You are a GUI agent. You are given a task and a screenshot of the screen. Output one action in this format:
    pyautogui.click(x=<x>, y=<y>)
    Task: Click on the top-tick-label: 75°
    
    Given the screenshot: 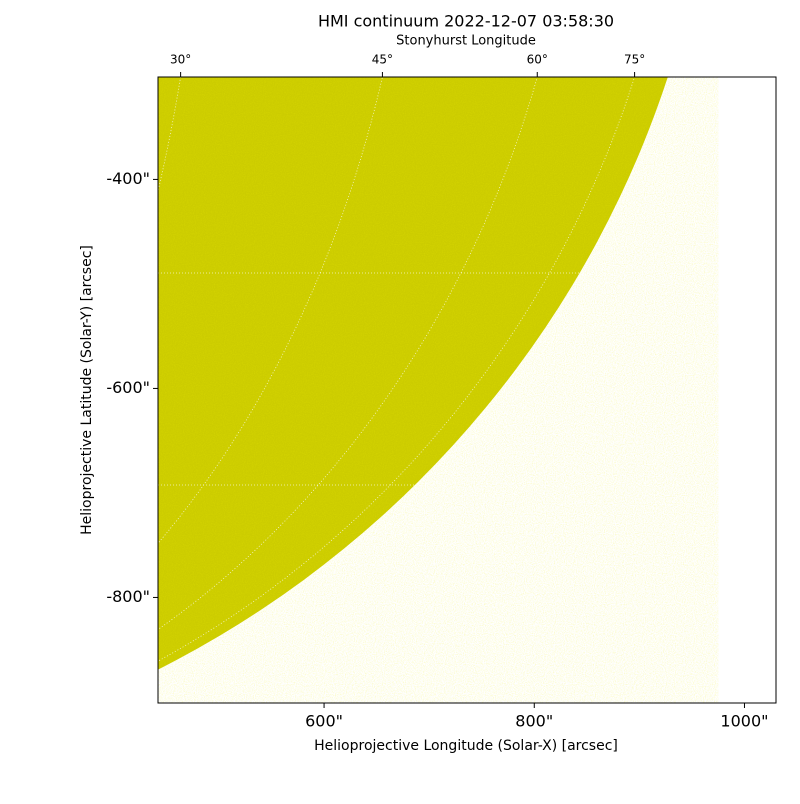 What is the action you would take?
    pyautogui.click(x=634, y=60)
    